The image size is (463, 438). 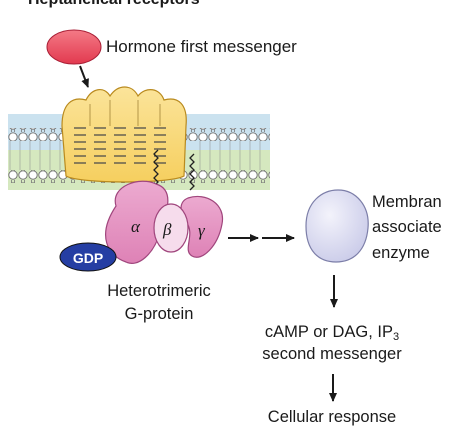 I want to click on diagram-title: Heptahelical receptors, so click(x=114, y=4).